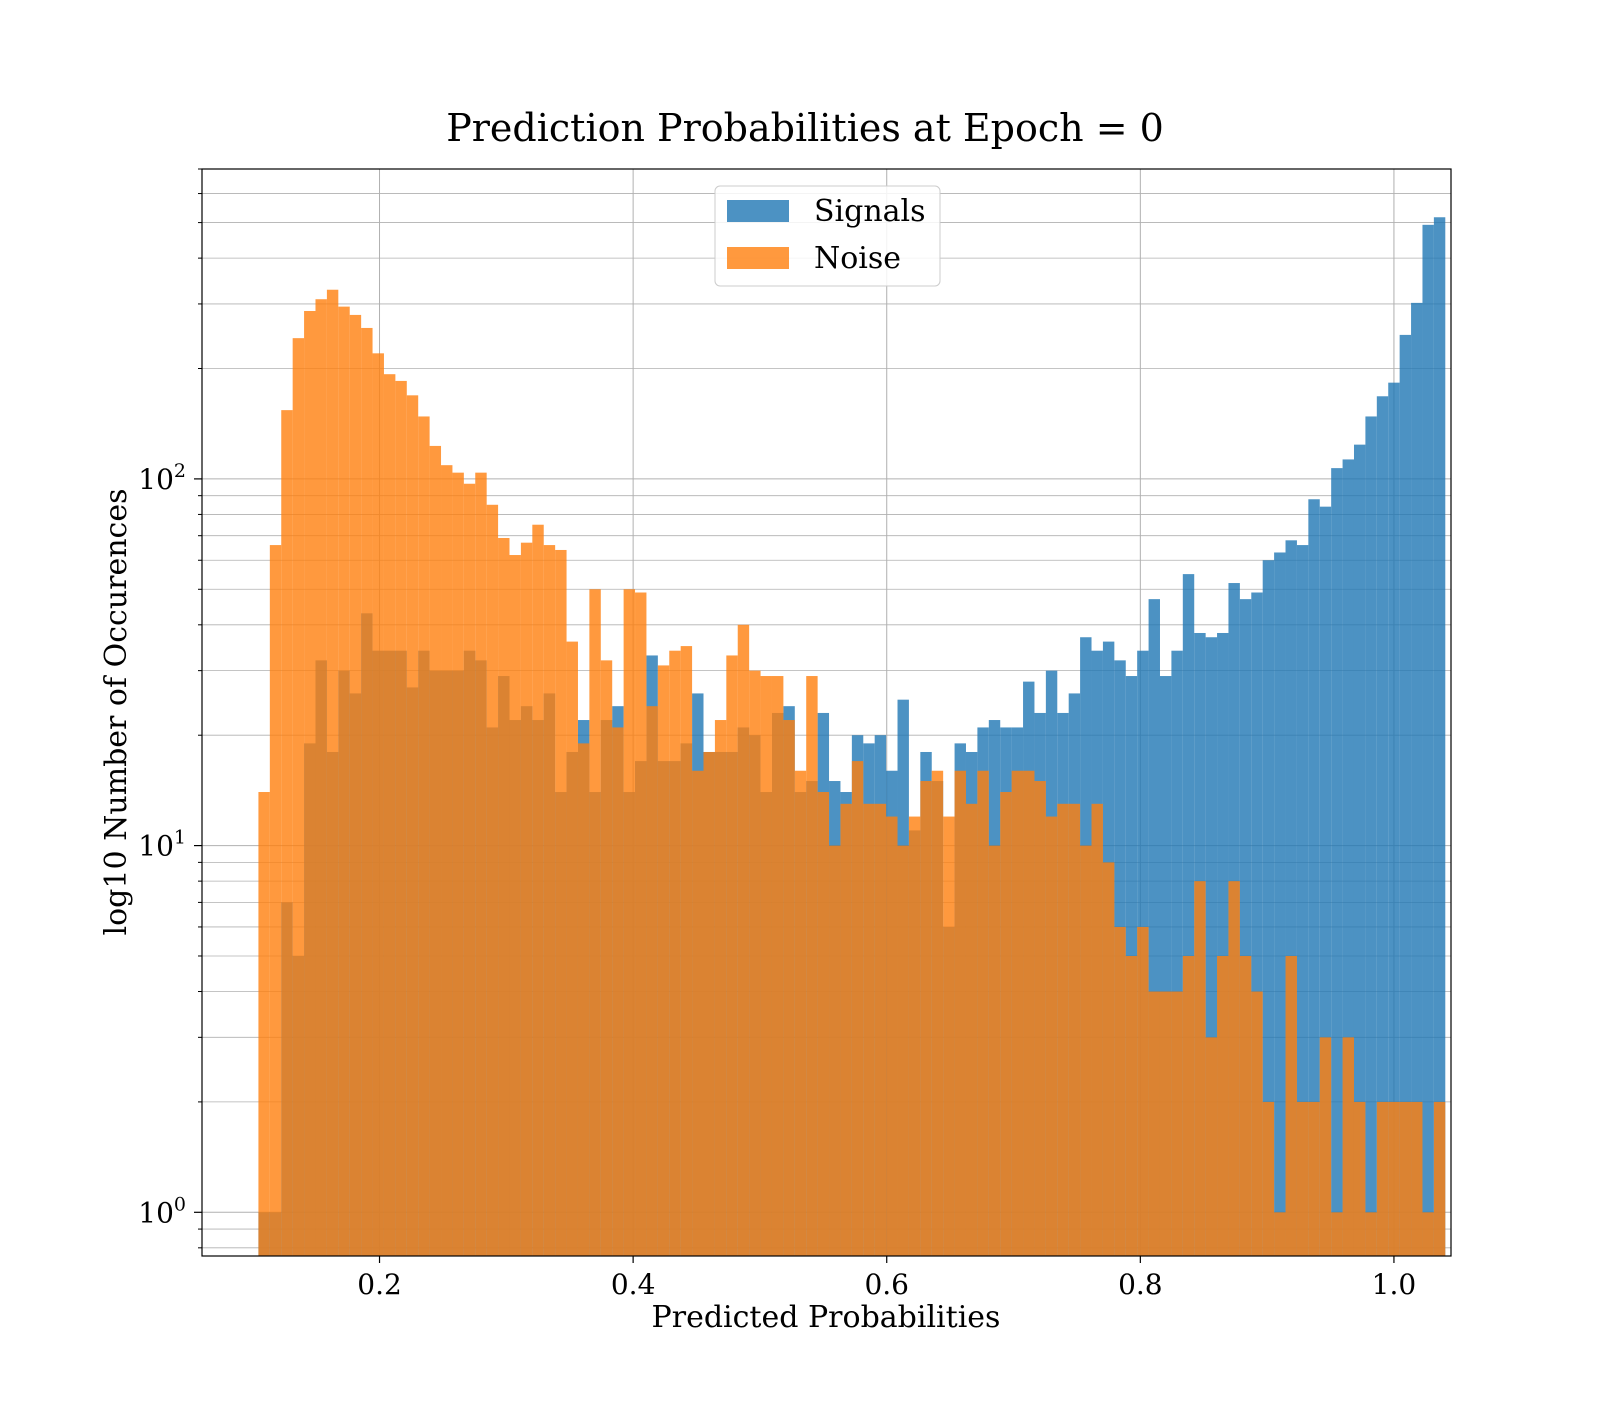 Image resolution: width=1600 pixels, height=1405 pixels. What do you see at coordinates (805, 128) in the screenshot?
I see `chart-title: Prediction Probabilities at Epoch = 0` at bounding box center [805, 128].